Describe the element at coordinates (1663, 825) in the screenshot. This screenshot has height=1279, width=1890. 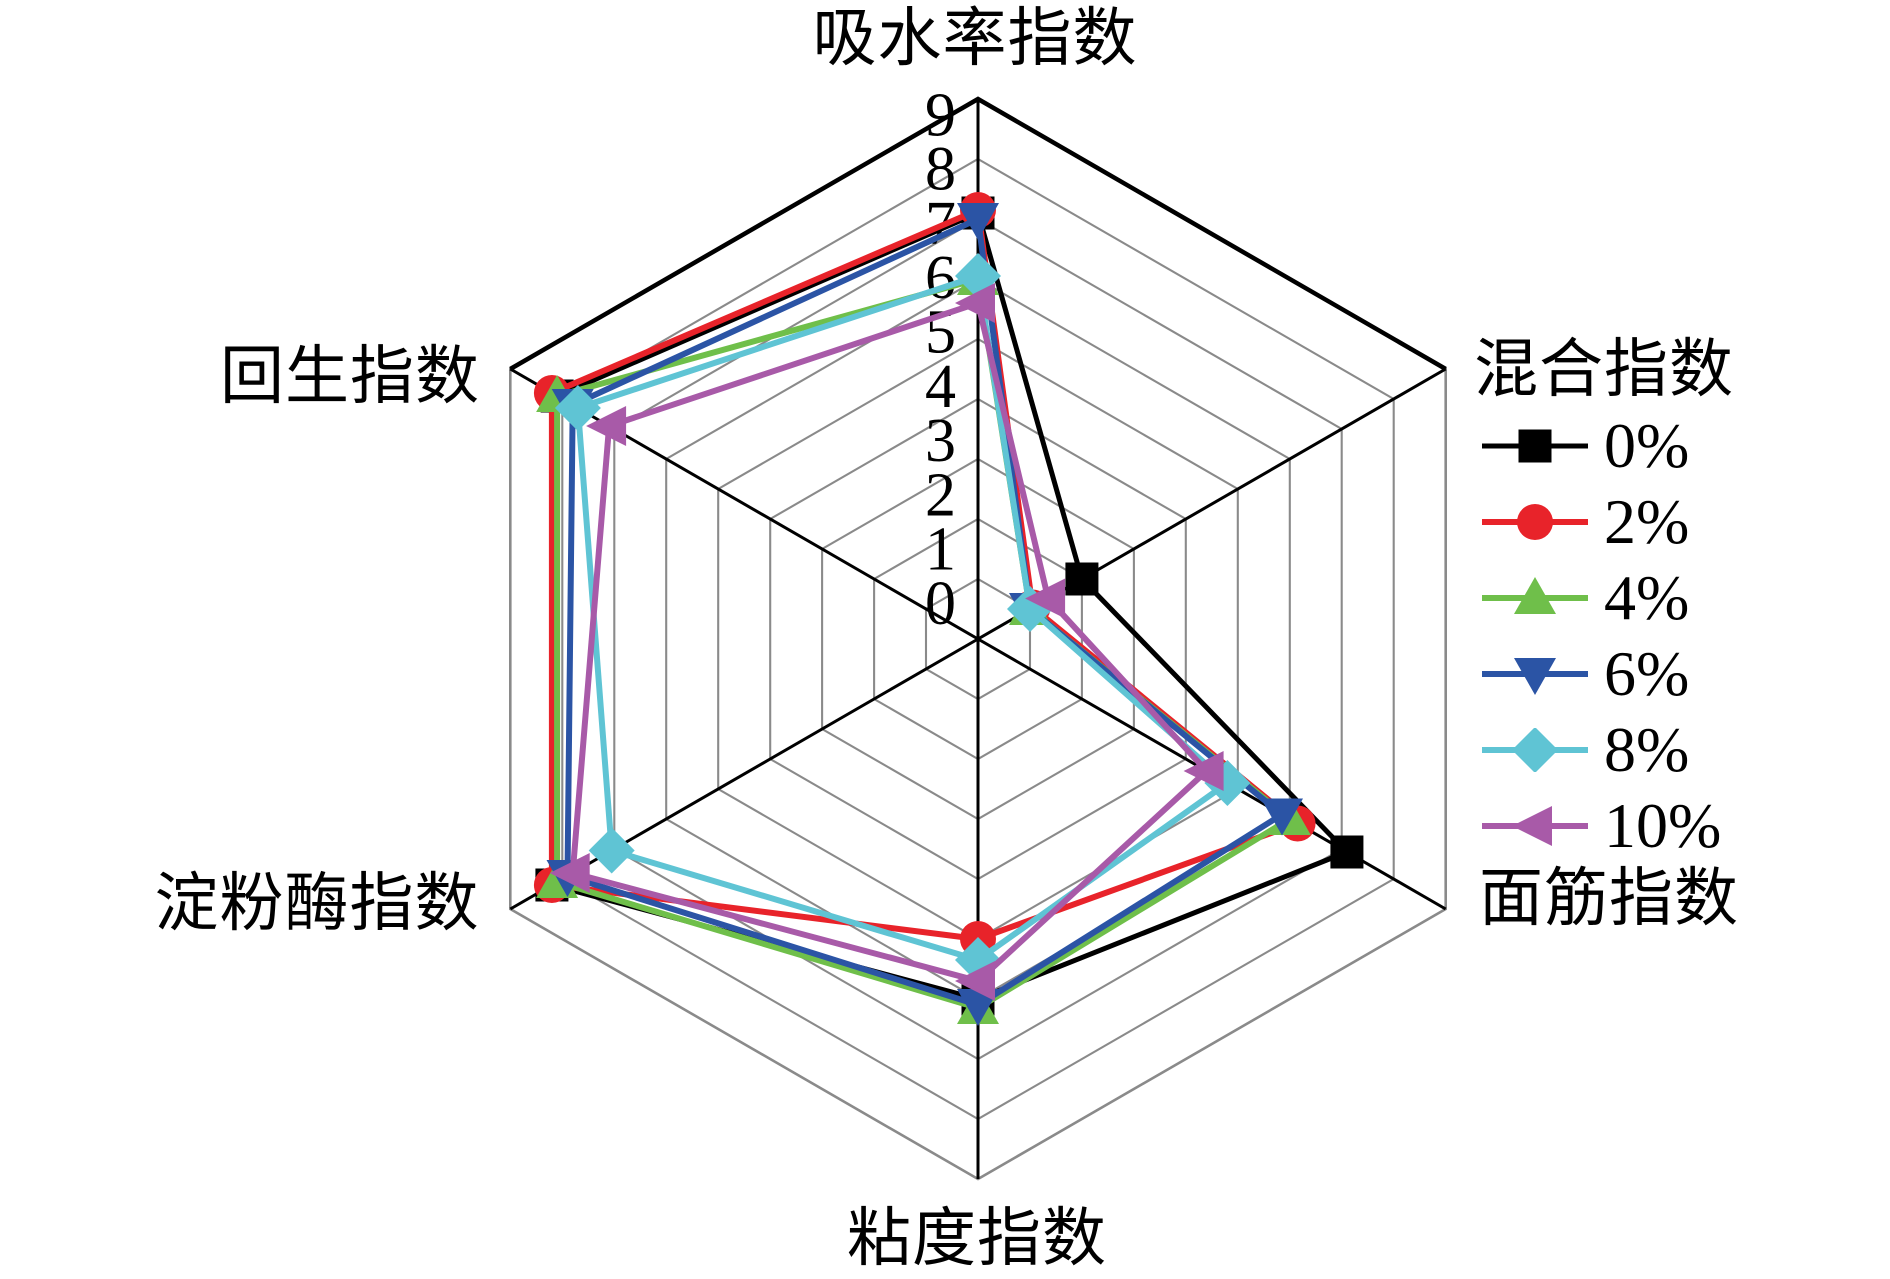
I see `legend-label: 10%` at that location.